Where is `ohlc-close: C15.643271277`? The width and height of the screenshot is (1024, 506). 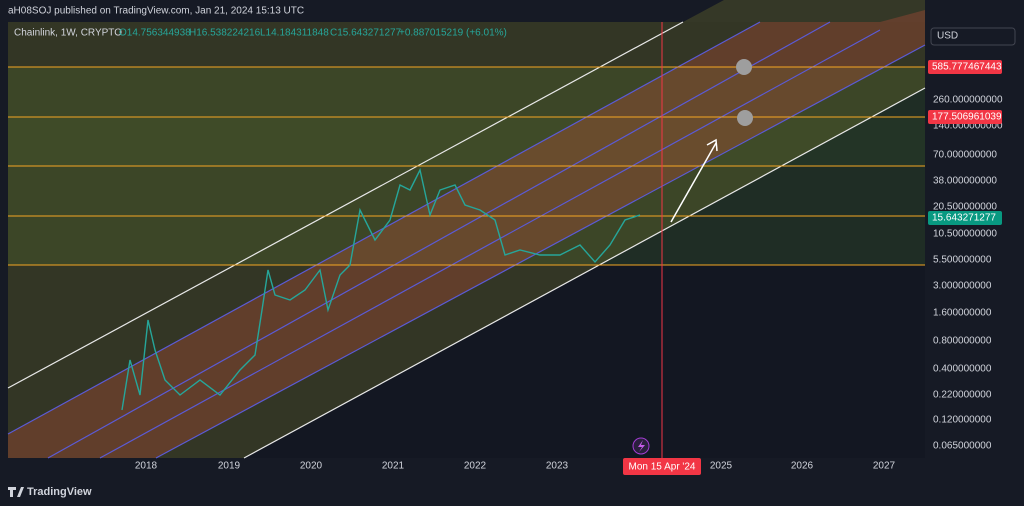
ohlc-close: C15.643271277 is located at coordinates (366, 33).